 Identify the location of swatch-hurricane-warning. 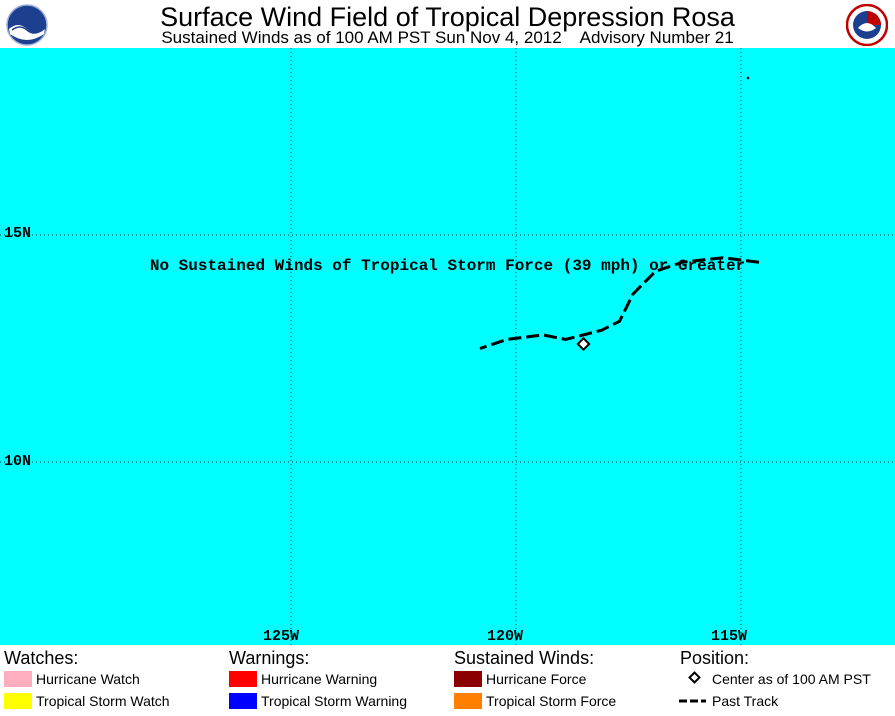
(243, 679).